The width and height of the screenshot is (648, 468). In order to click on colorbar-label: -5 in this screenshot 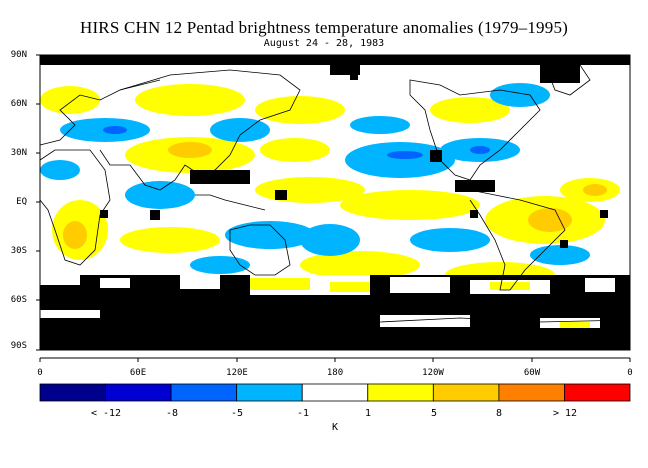, I will do `click(237, 413)`.